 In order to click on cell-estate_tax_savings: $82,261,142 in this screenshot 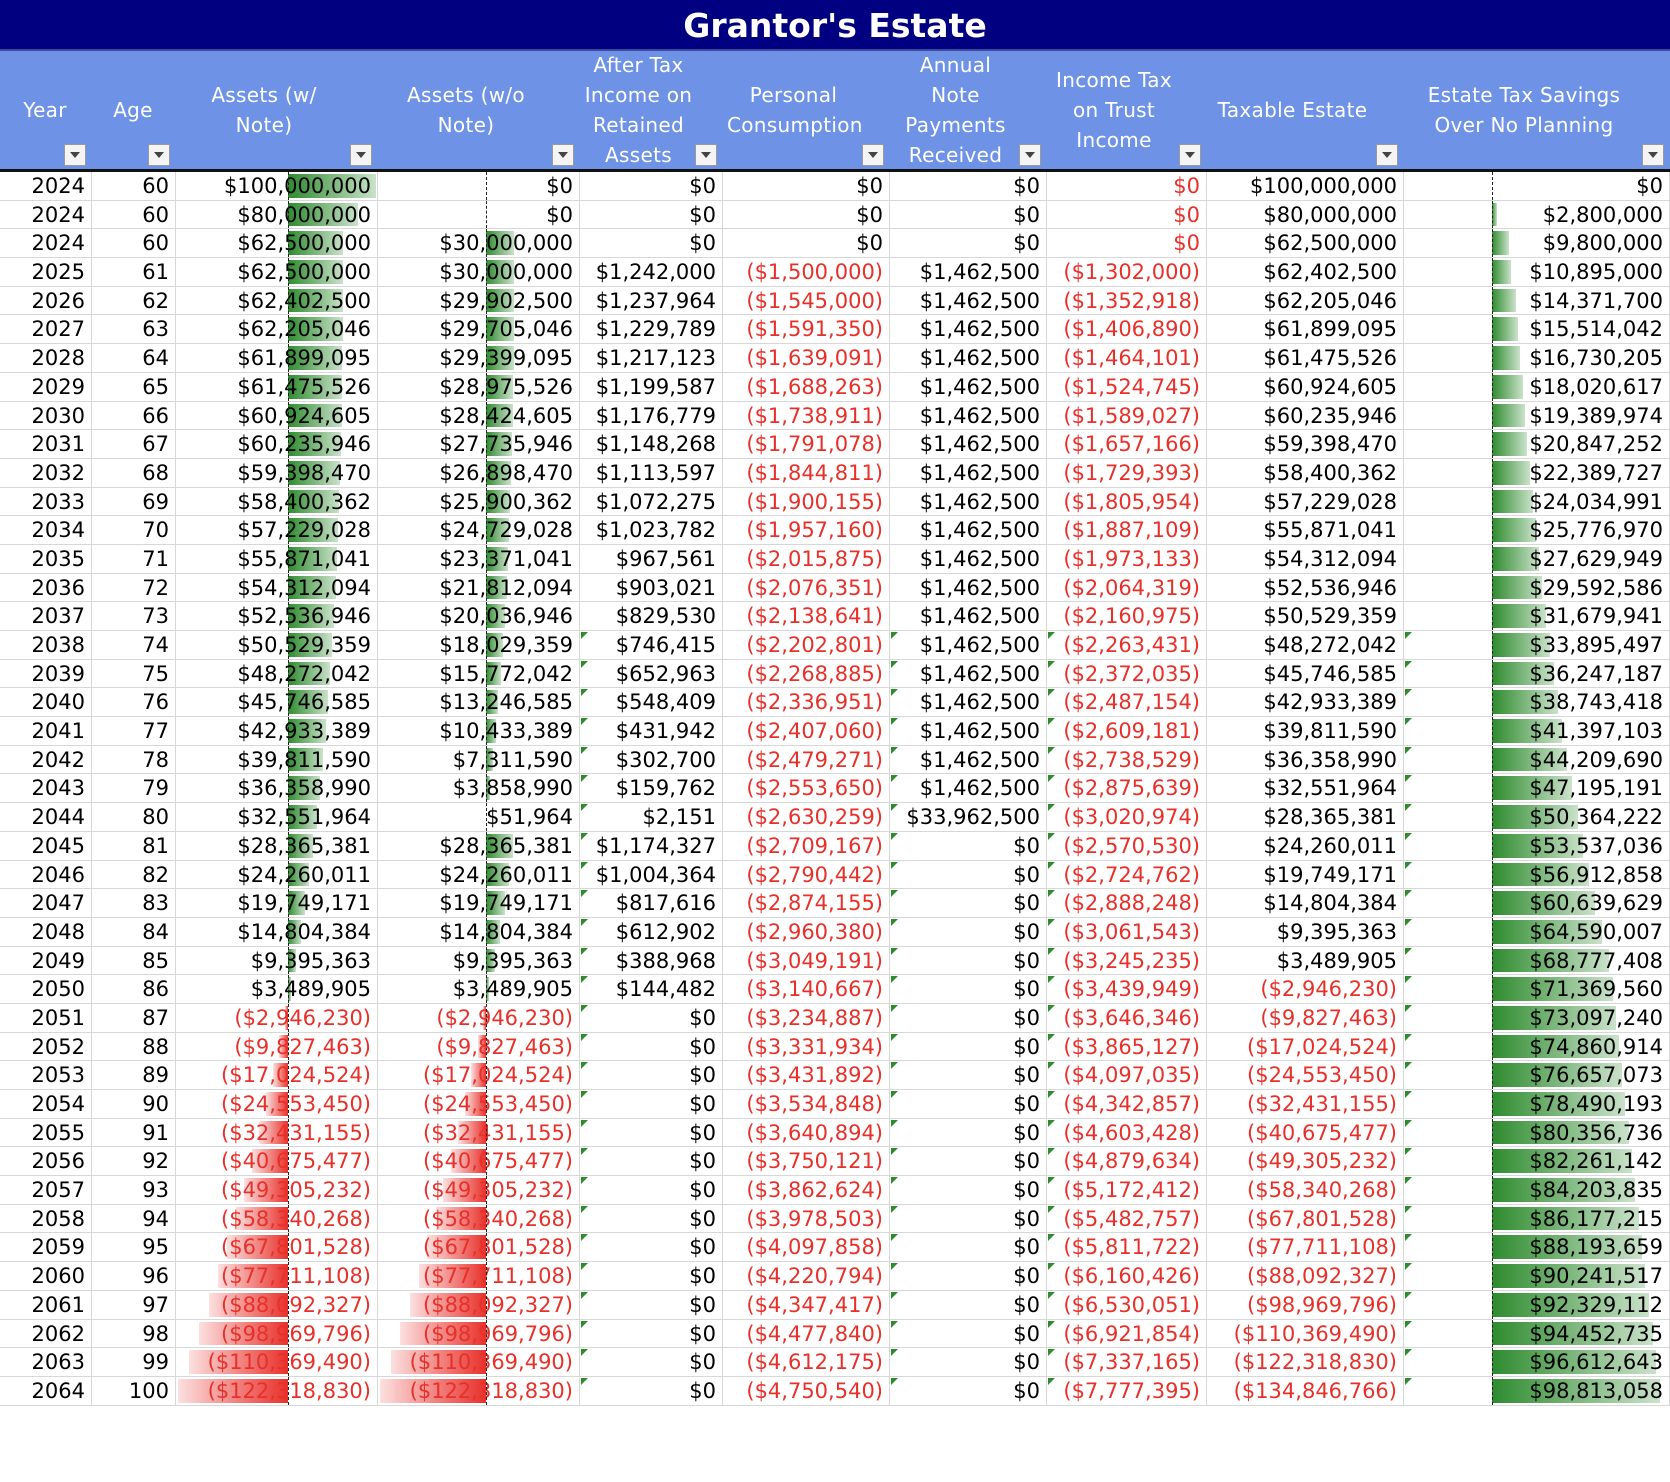, I will do `click(1537, 1161)`.